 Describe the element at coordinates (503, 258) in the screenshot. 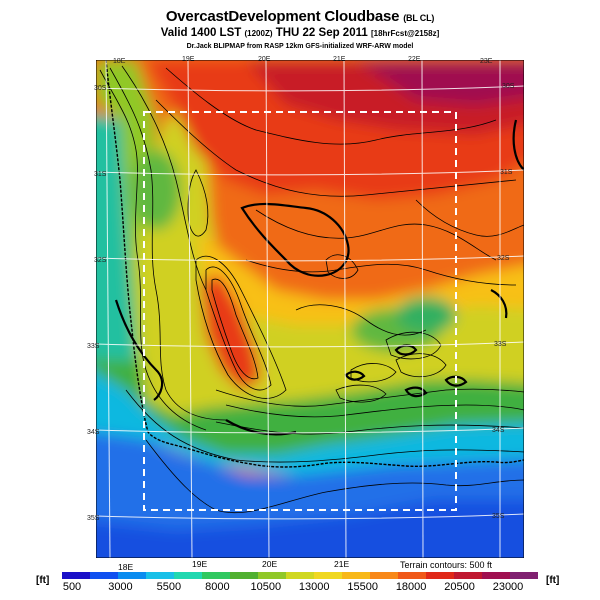

I see `lat-label-right: 32S` at that location.